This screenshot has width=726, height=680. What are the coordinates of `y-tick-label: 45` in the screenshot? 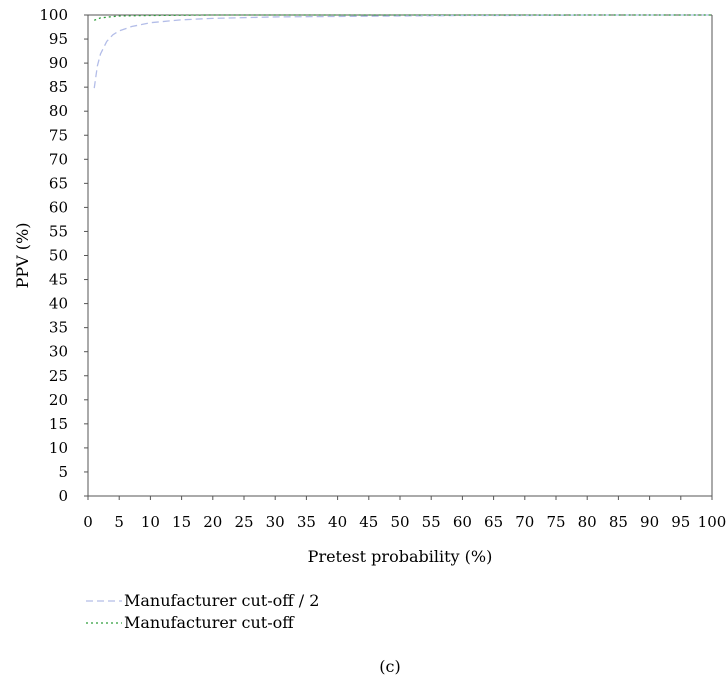 It's located at (58, 280).